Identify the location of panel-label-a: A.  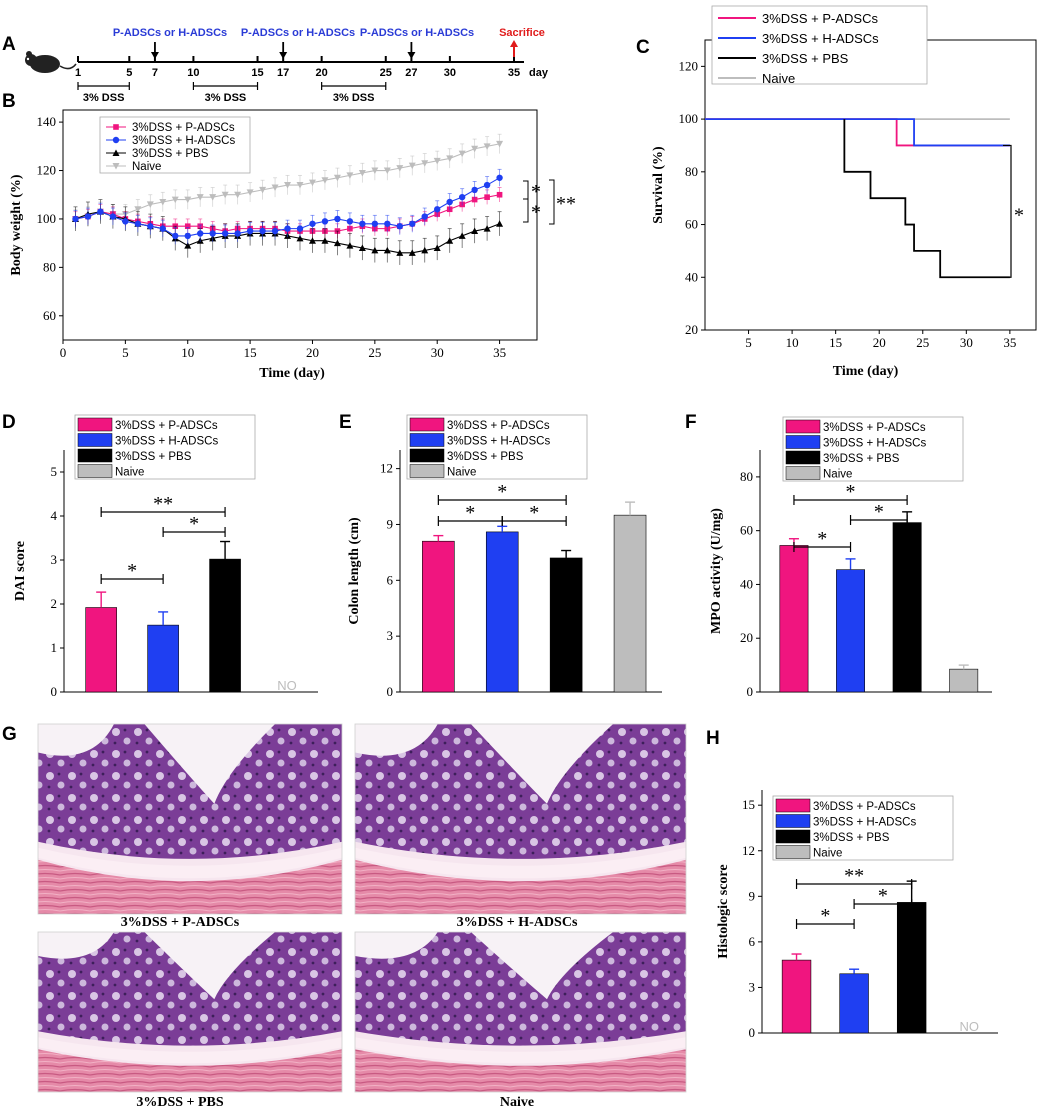
(9, 44).